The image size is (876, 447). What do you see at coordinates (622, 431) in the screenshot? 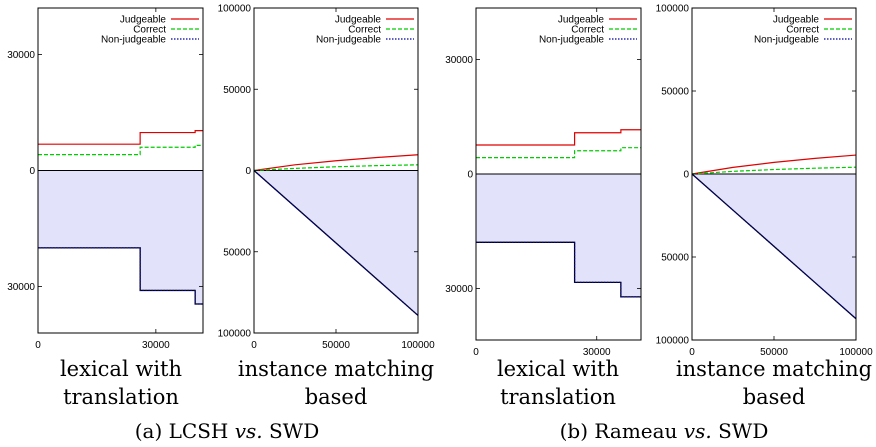
I see `caption-label: (b) Rameau` at bounding box center [622, 431].